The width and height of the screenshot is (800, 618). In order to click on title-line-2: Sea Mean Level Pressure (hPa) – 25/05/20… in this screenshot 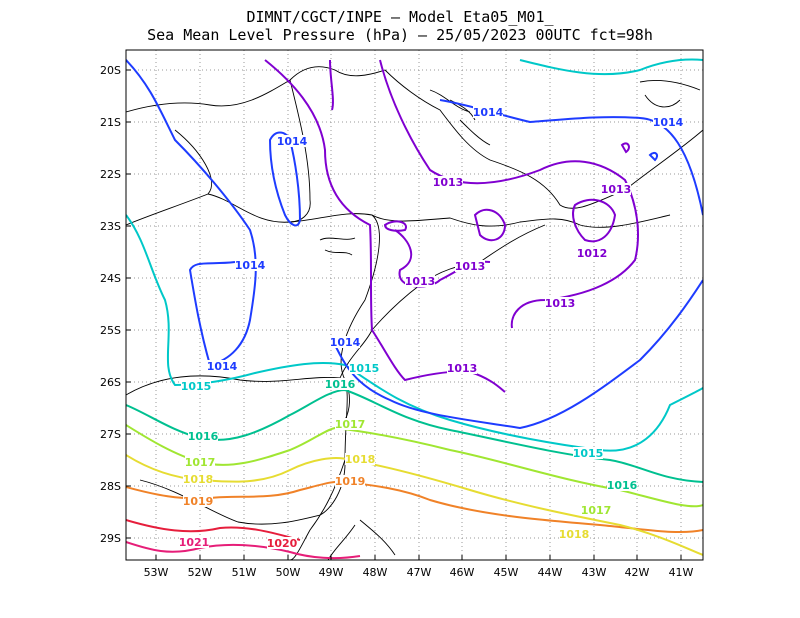, I will do `click(400, 35)`.